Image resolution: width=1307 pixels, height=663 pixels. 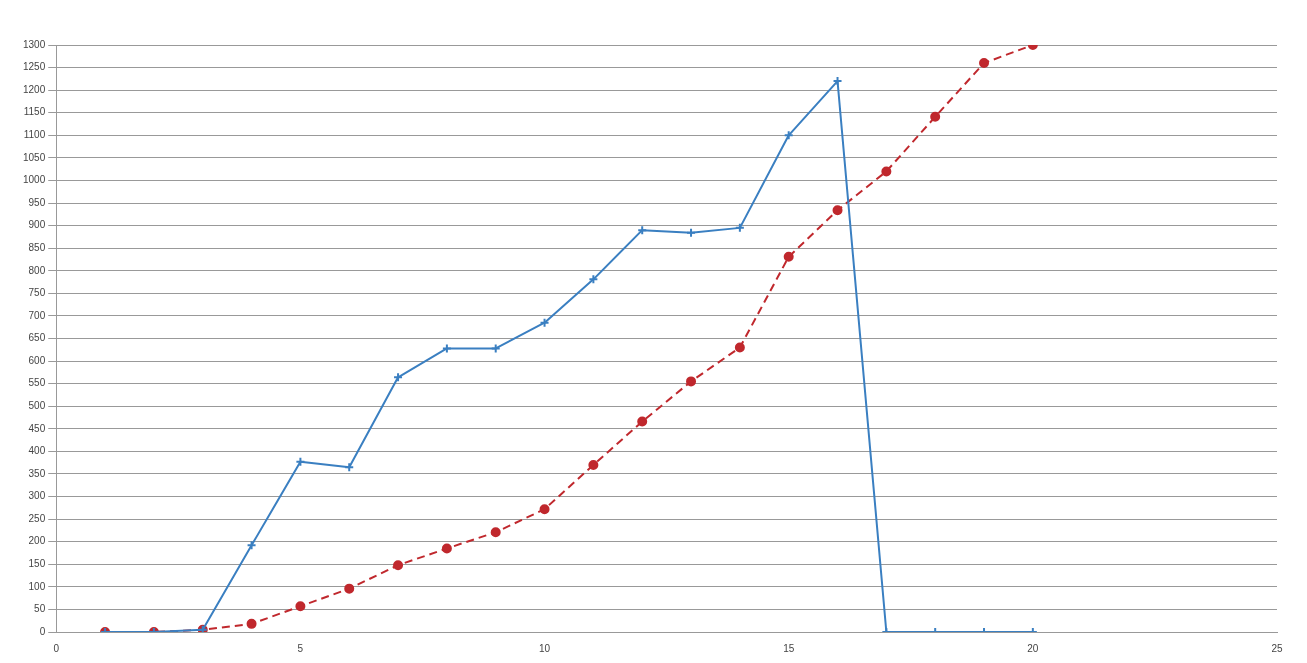 What do you see at coordinates (37, 247) in the screenshot?
I see `y-tick-label: 850` at bounding box center [37, 247].